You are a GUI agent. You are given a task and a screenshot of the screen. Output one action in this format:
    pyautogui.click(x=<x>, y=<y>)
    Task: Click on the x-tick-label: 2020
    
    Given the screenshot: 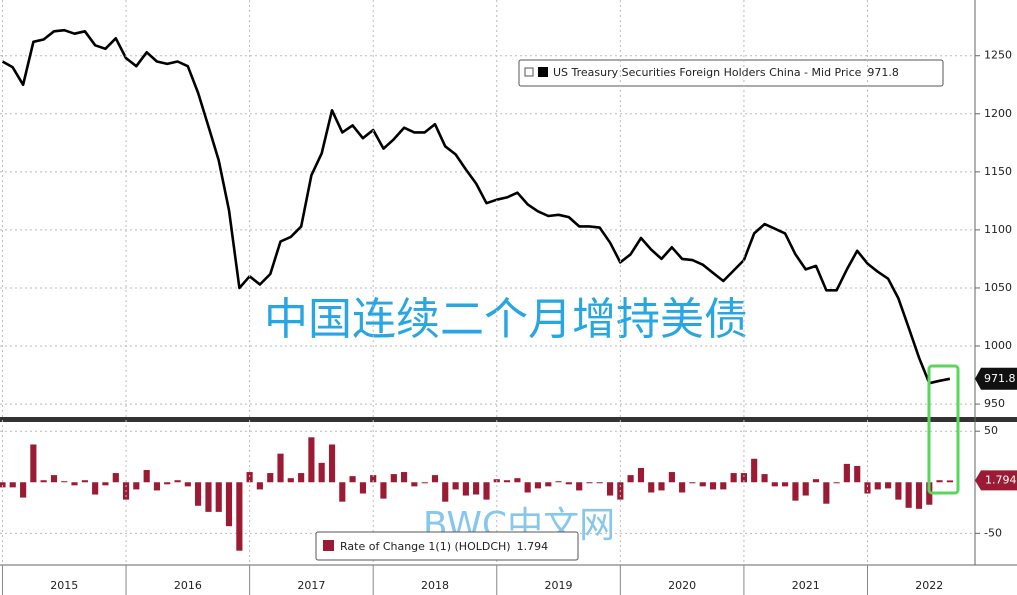 What is the action you would take?
    pyautogui.click(x=682, y=585)
    